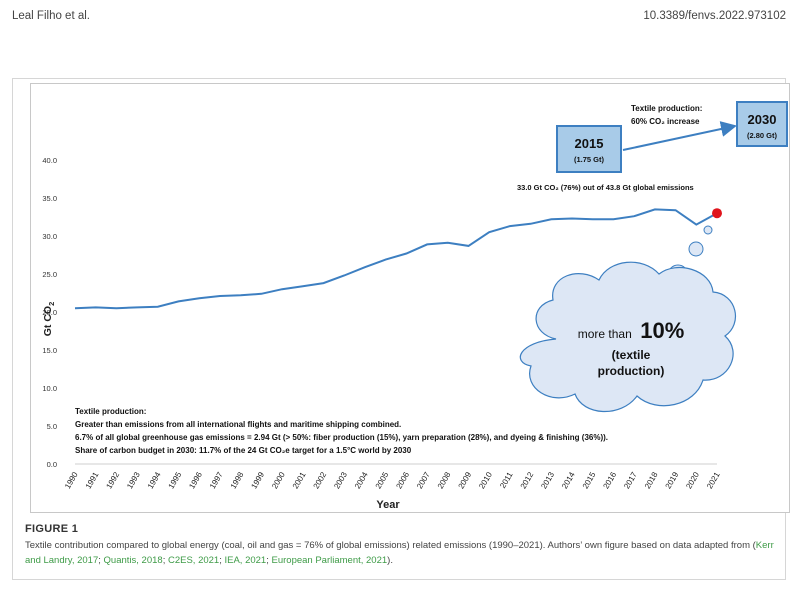 The image size is (800, 593). Describe the element at coordinates (193, 560) in the screenshot. I see `caption-ref-link: C2ES, 2021` at that location.